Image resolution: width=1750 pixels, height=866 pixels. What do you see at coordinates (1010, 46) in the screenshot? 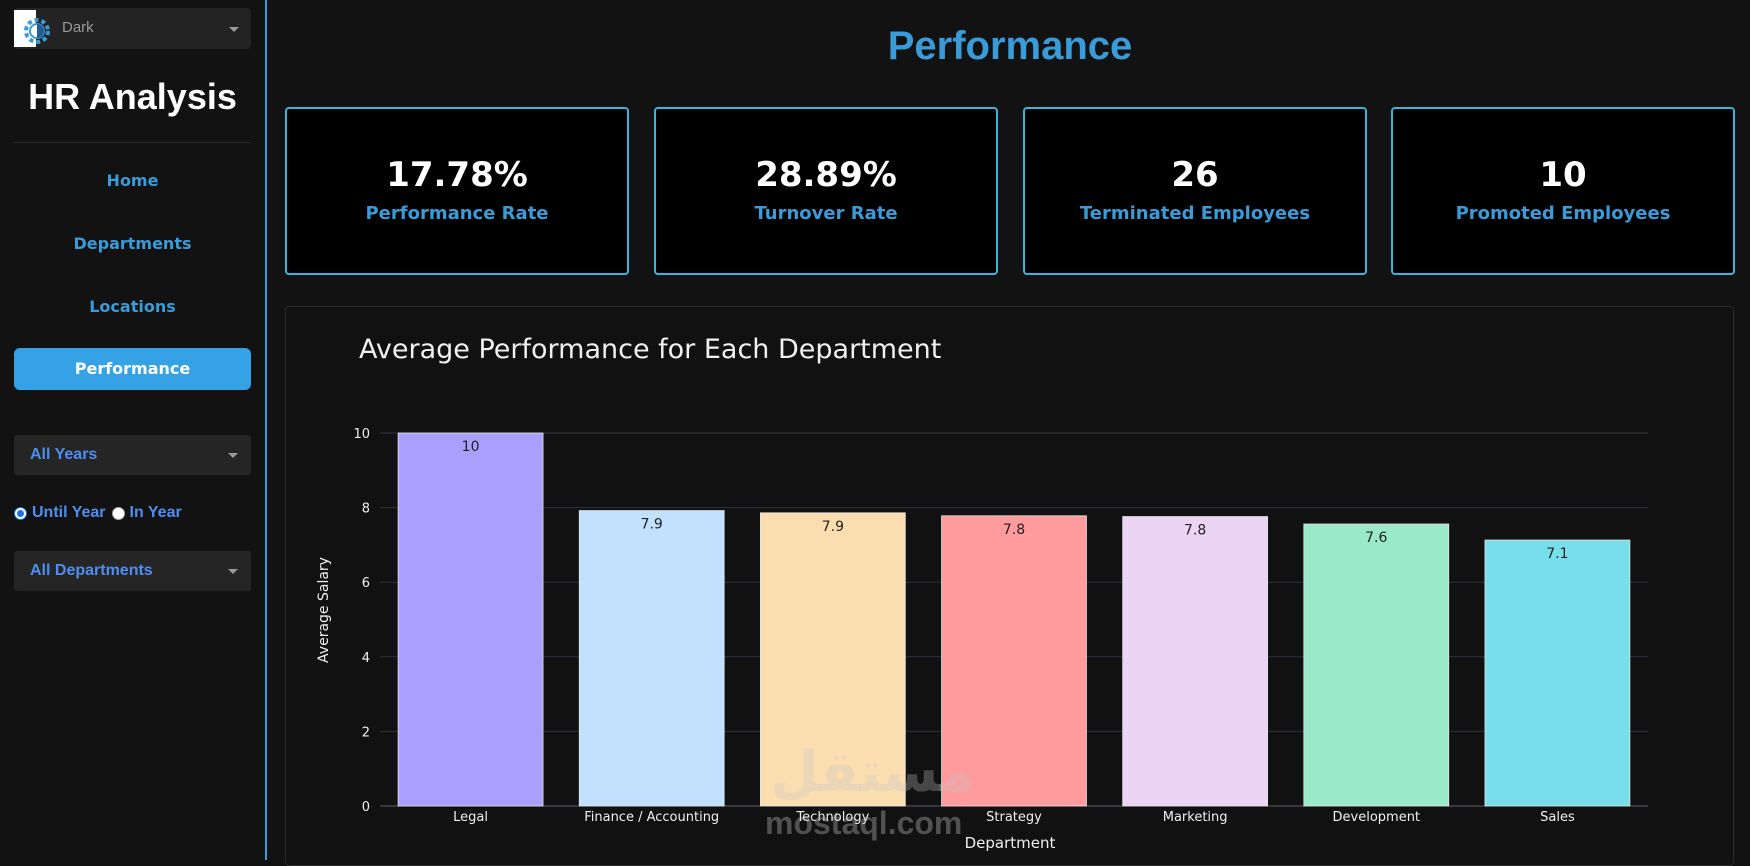
I see `page-title: Performance` at bounding box center [1010, 46].